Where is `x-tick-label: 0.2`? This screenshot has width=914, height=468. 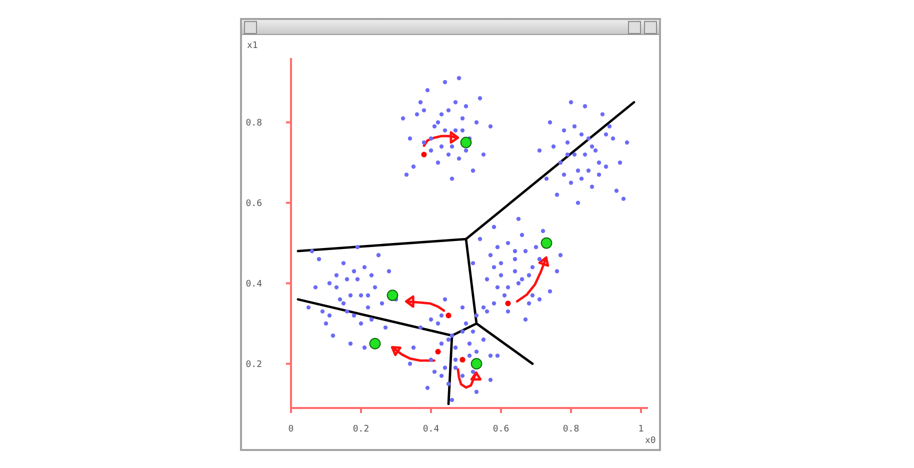
x-tick-label: 0.2 is located at coordinates (361, 429).